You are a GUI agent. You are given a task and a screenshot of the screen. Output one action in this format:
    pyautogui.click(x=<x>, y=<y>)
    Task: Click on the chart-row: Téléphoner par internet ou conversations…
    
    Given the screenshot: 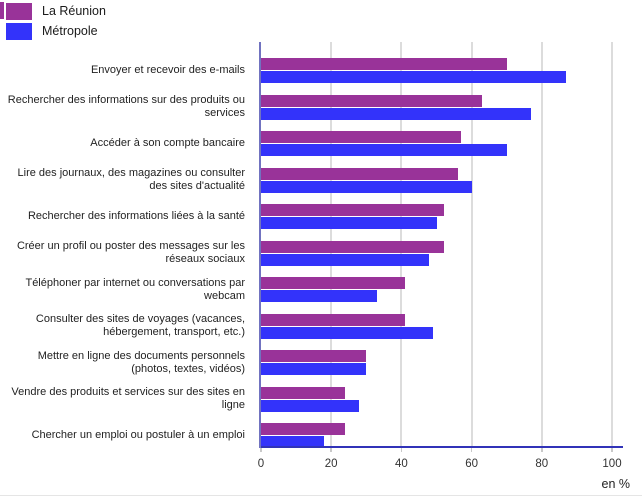 What is the action you would take?
    pyautogui.click(x=321, y=295)
    